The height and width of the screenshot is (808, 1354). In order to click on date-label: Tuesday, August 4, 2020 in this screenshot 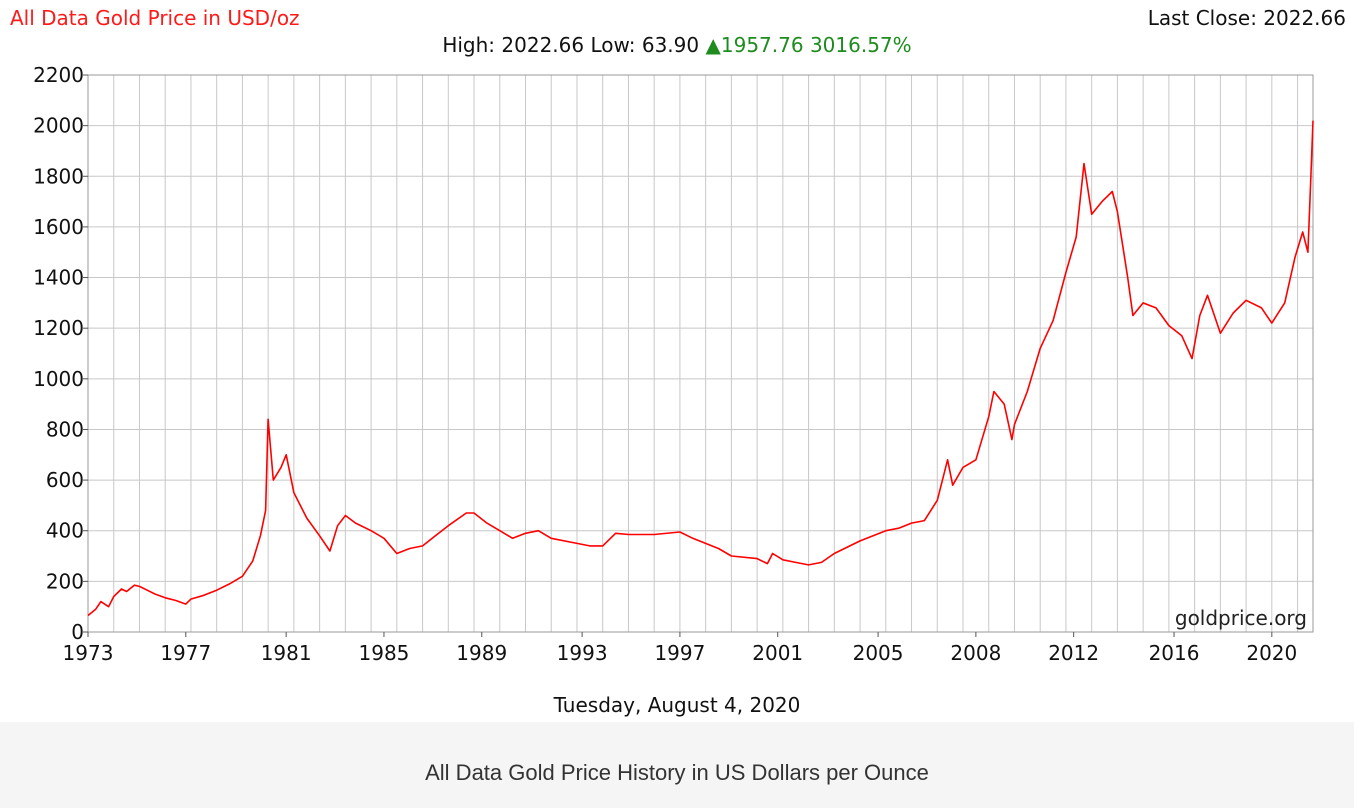, I will do `click(677, 705)`.